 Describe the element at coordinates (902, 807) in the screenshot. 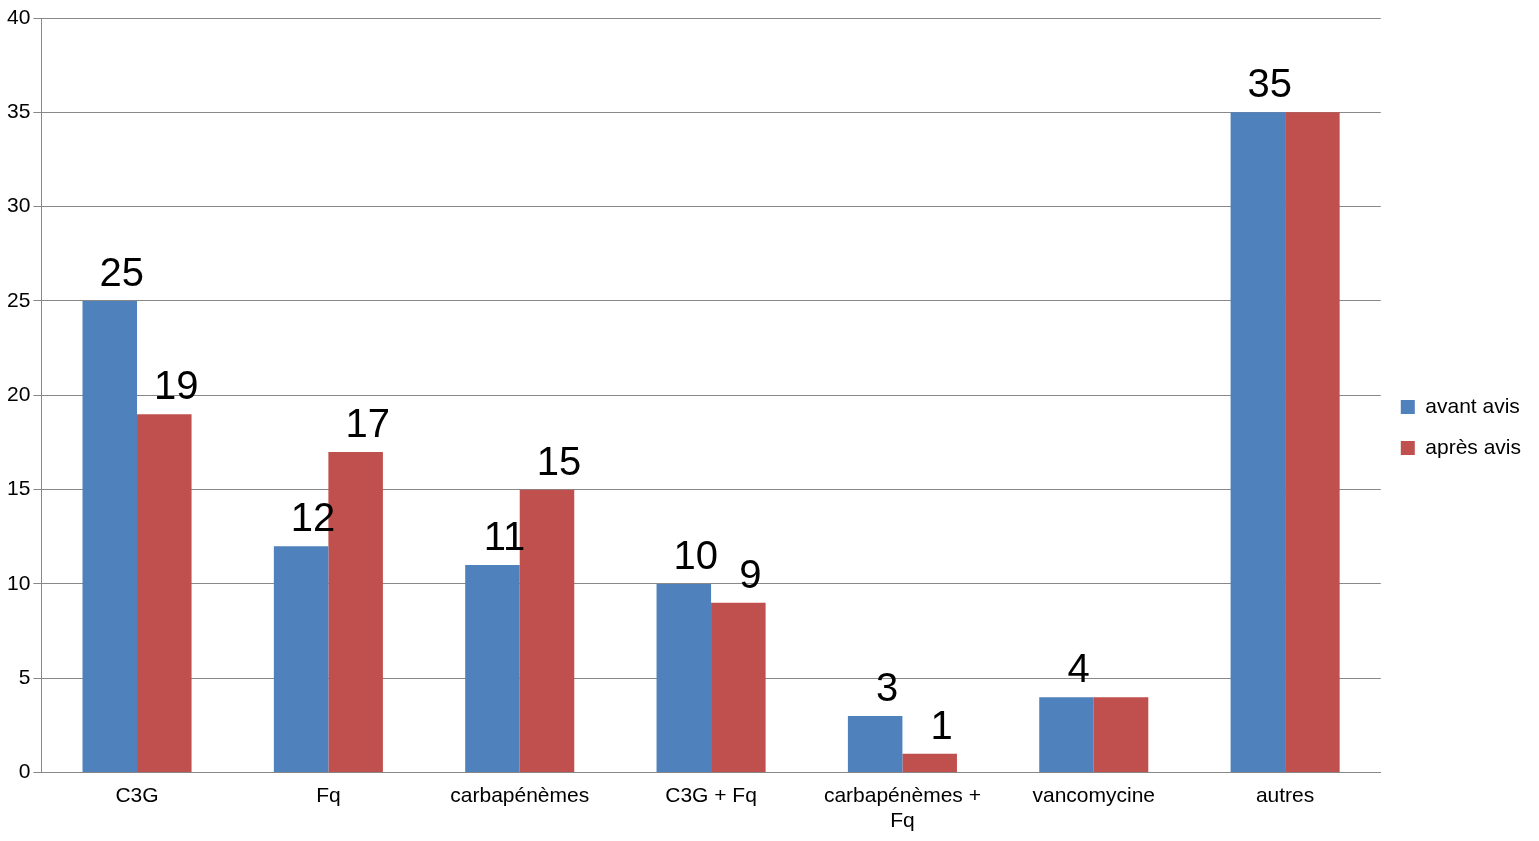

I see `x-tick-label: carbapénèmes + Fq` at that location.